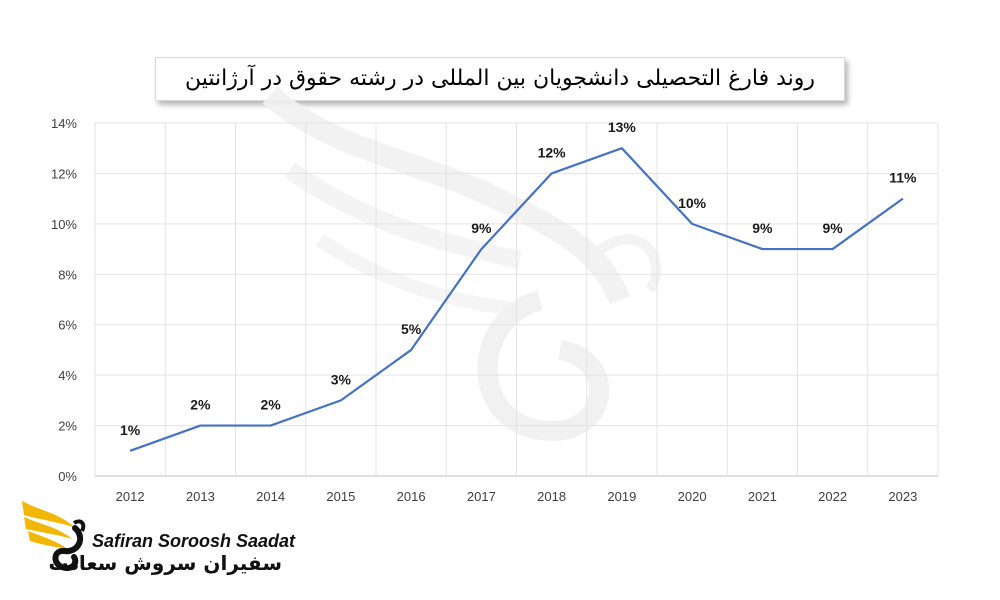  I want to click on data-label: 10%, so click(692, 203).